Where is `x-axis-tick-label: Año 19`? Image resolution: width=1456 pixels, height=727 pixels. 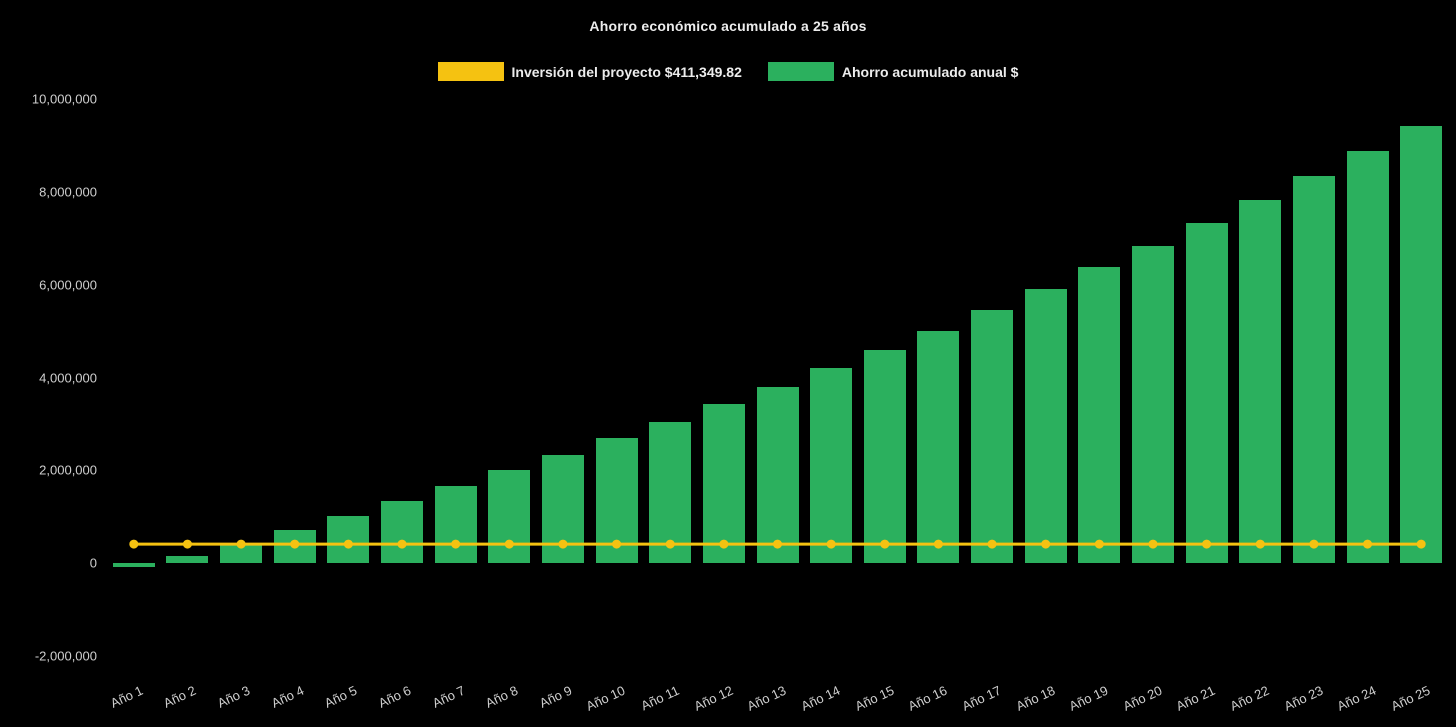
x-axis-tick-label: Año 19 is located at coordinates (1088, 698).